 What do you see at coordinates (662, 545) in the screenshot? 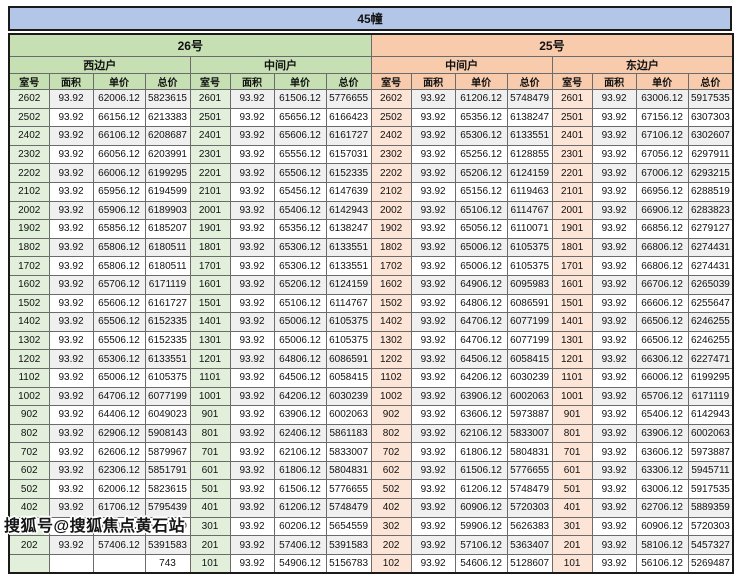
I see `price-cell: 58106.12` at bounding box center [662, 545].